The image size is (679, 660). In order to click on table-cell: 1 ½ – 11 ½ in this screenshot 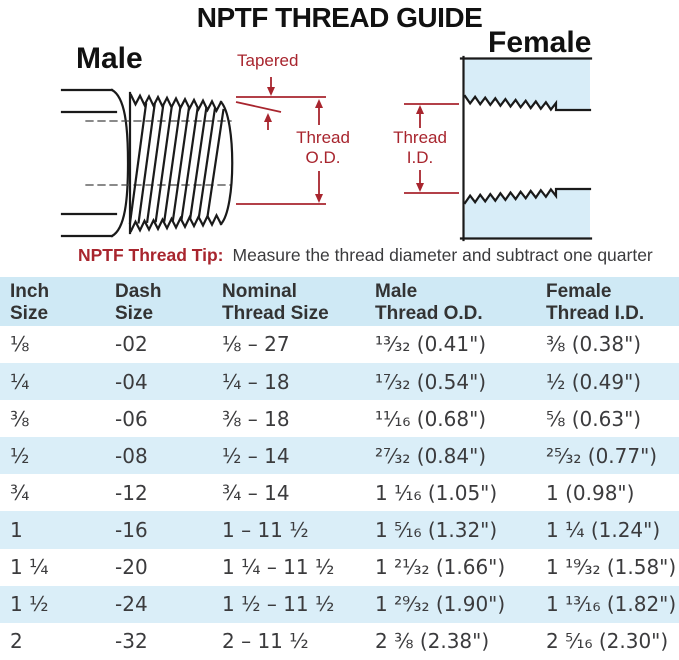, I will do `click(278, 604)`.